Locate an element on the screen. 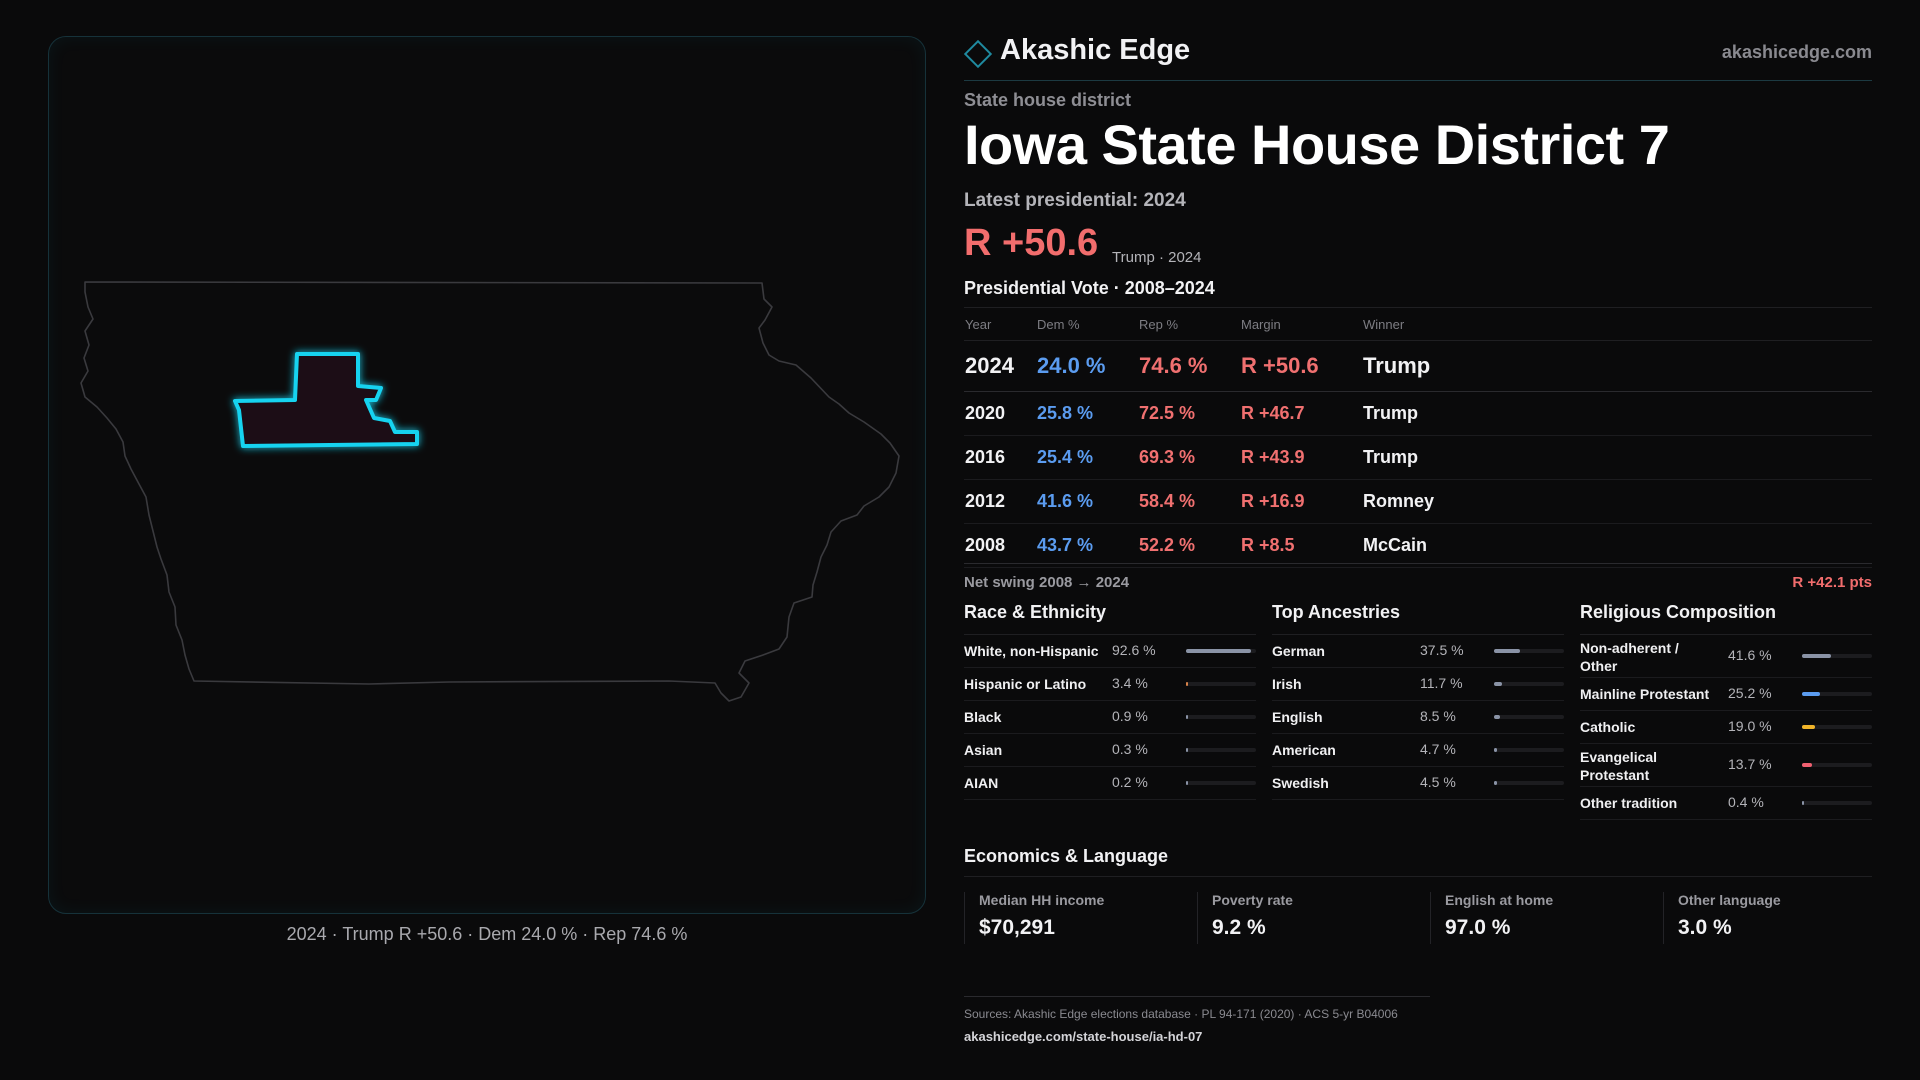 This screenshot has height=1080, width=1920. stat-english-at-home: English at home 97.0 % is located at coordinates (1540, 918).